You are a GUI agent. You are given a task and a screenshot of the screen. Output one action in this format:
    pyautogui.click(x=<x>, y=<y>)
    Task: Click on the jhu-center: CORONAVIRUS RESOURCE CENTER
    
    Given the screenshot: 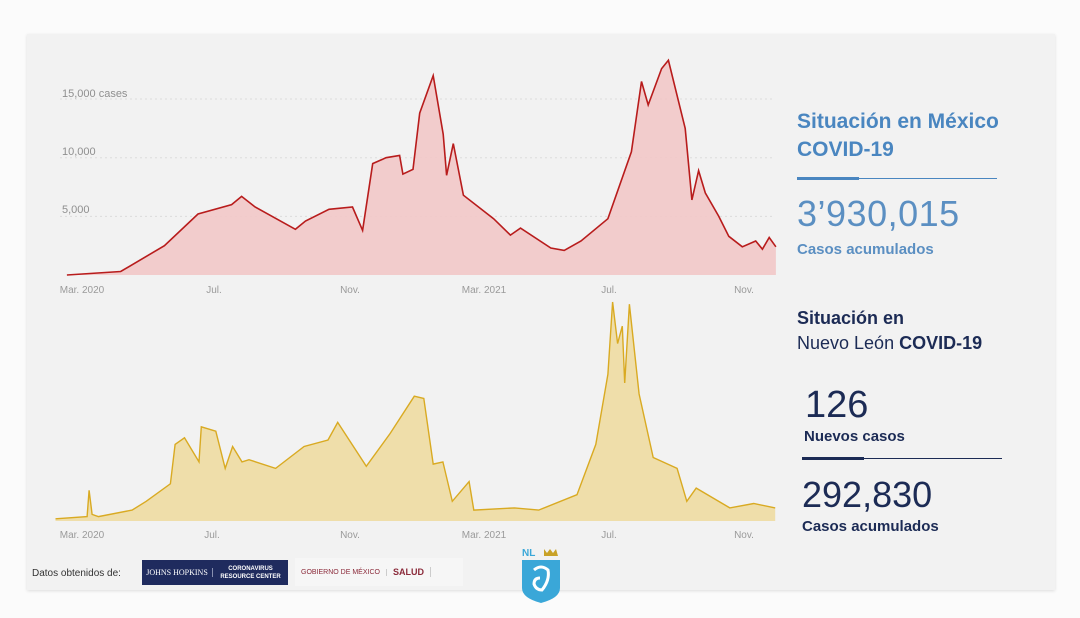 What is the action you would take?
    pyautogui.click(x=250, y=572)
    